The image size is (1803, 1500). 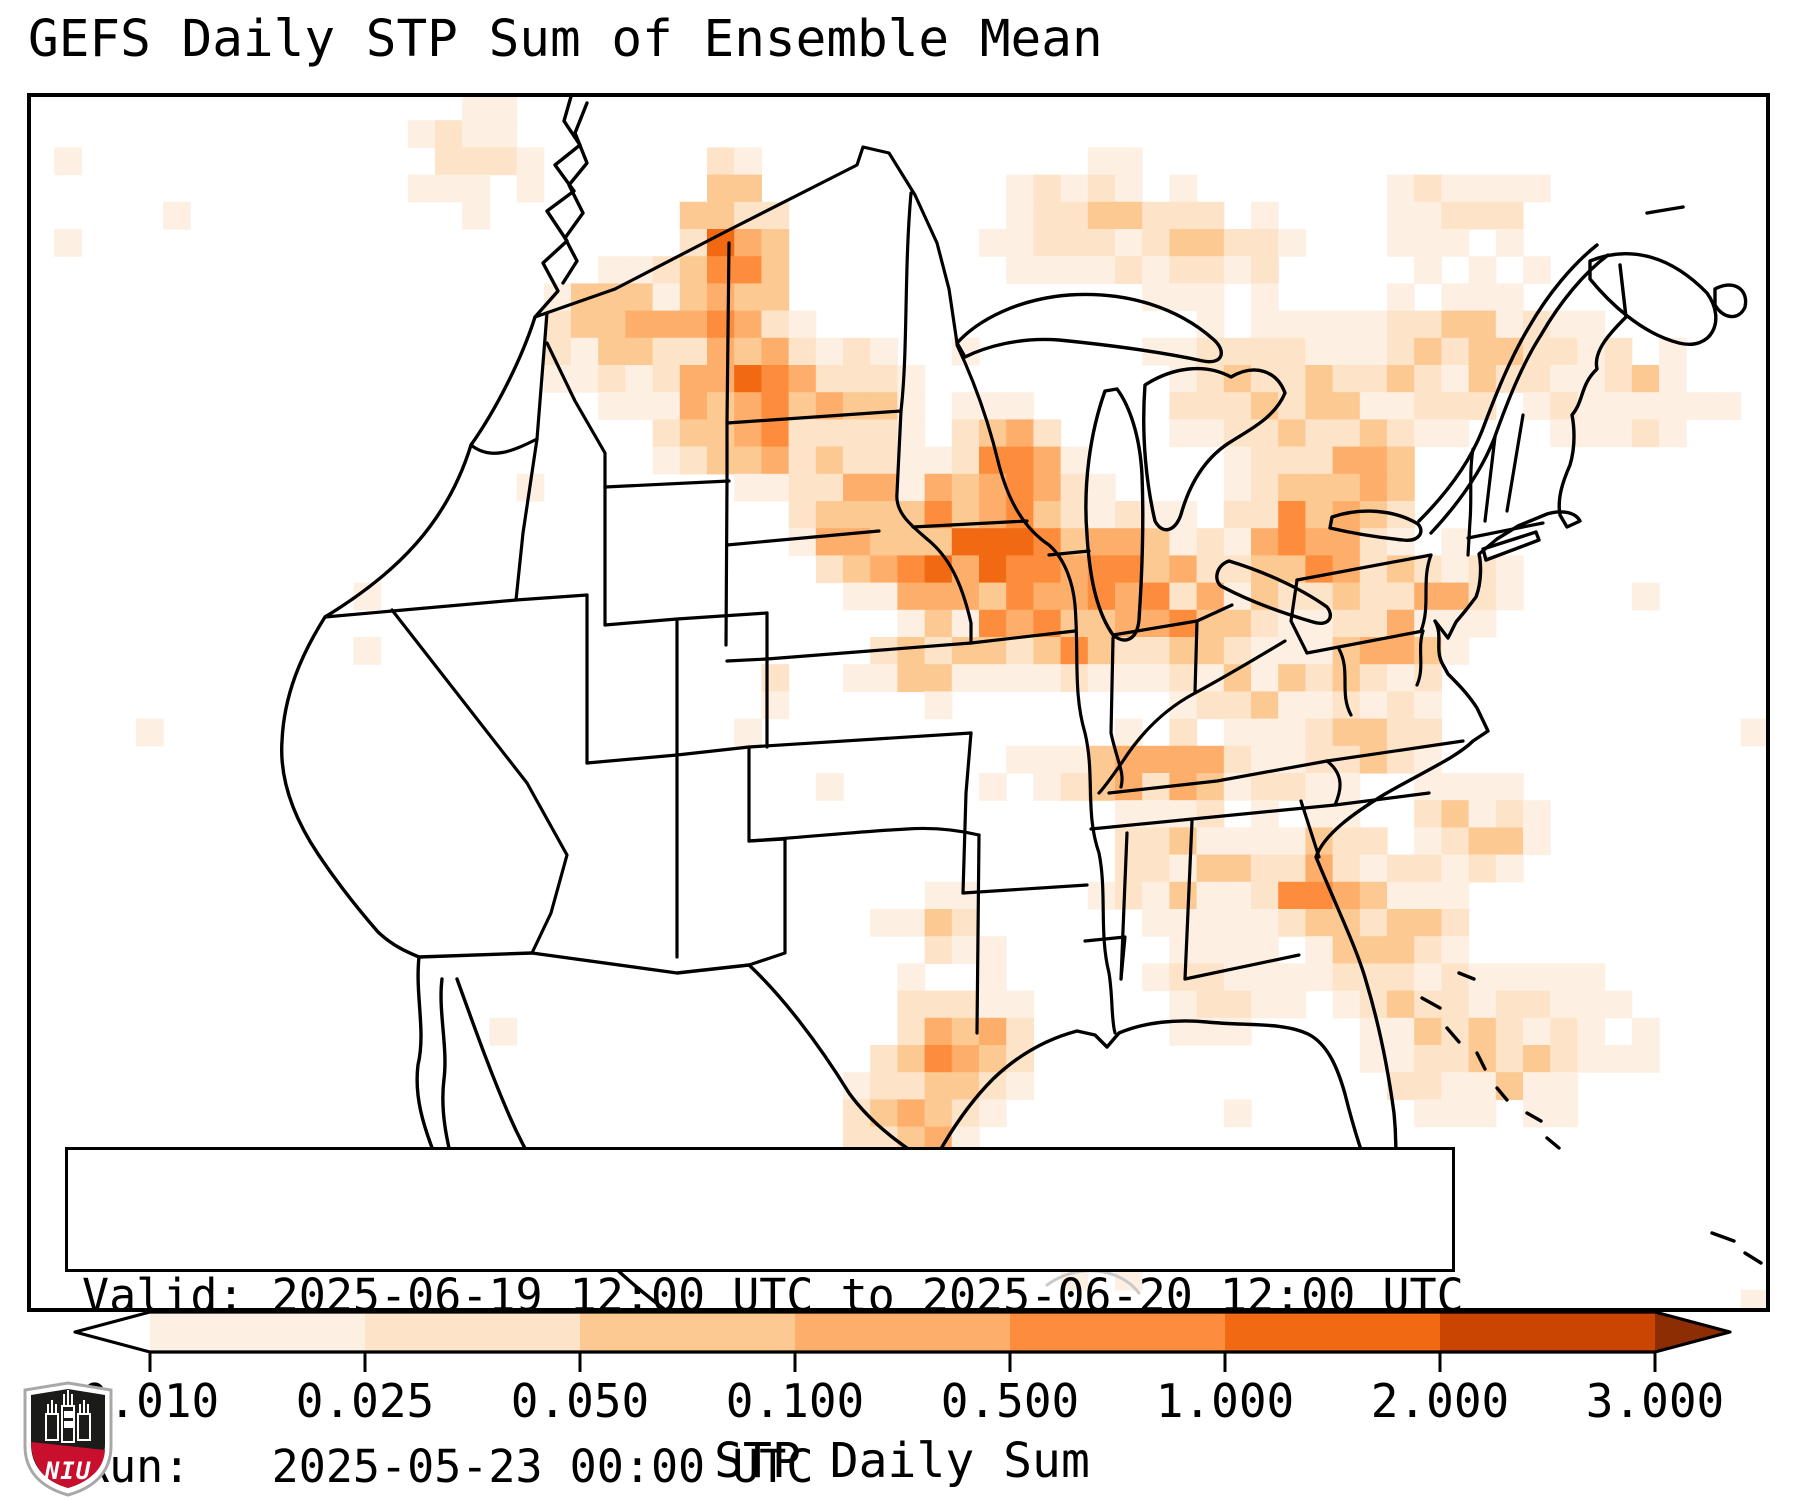 What do you see at coordinates (1665, 210) in the screenshot?
I see `prince-edward-island` at bounding box center [1665, 210].